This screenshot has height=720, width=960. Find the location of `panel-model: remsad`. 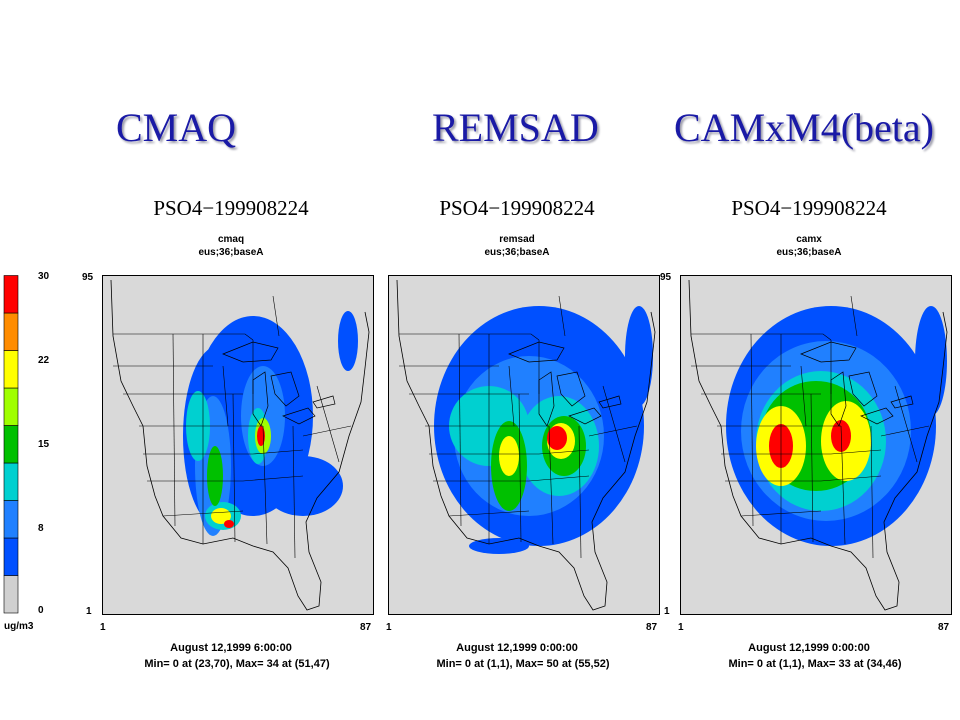

panel-model: remsad is located at coordinates (517, 239).